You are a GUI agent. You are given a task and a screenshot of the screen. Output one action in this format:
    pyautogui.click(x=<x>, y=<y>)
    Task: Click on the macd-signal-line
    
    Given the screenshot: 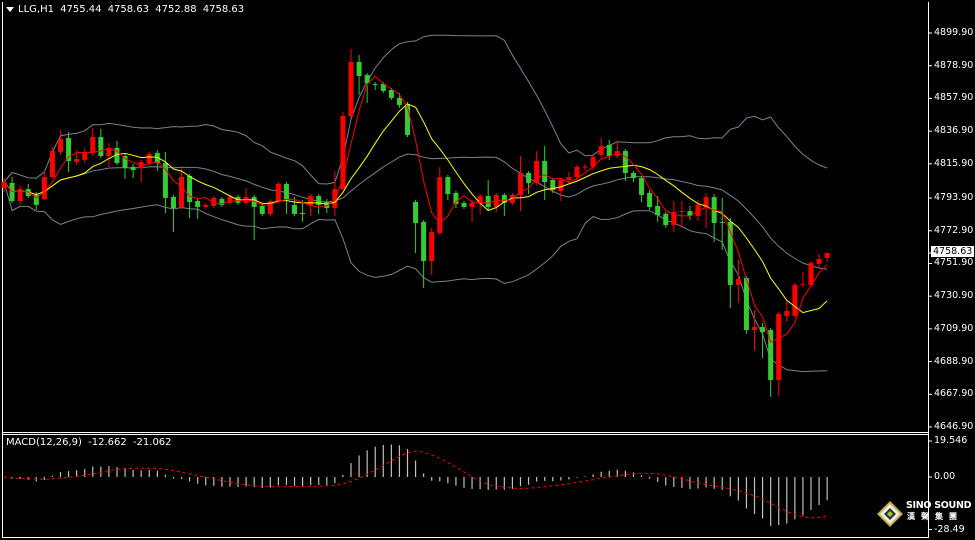 What is the action you would take?
    pyautogui.click(x=415, y=484)
    